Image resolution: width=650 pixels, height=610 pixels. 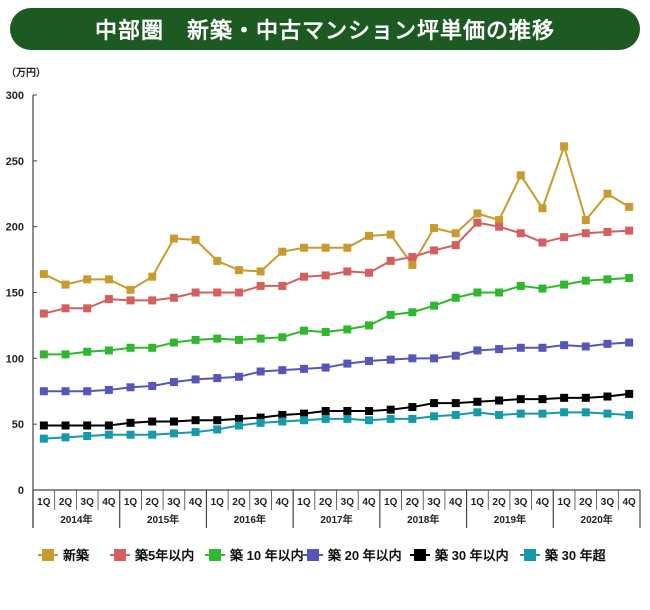 What do you see at coordinates (510, 519) in the screenshot?
I see `x-year-label: 2019年` at bounding box center [510, 519].